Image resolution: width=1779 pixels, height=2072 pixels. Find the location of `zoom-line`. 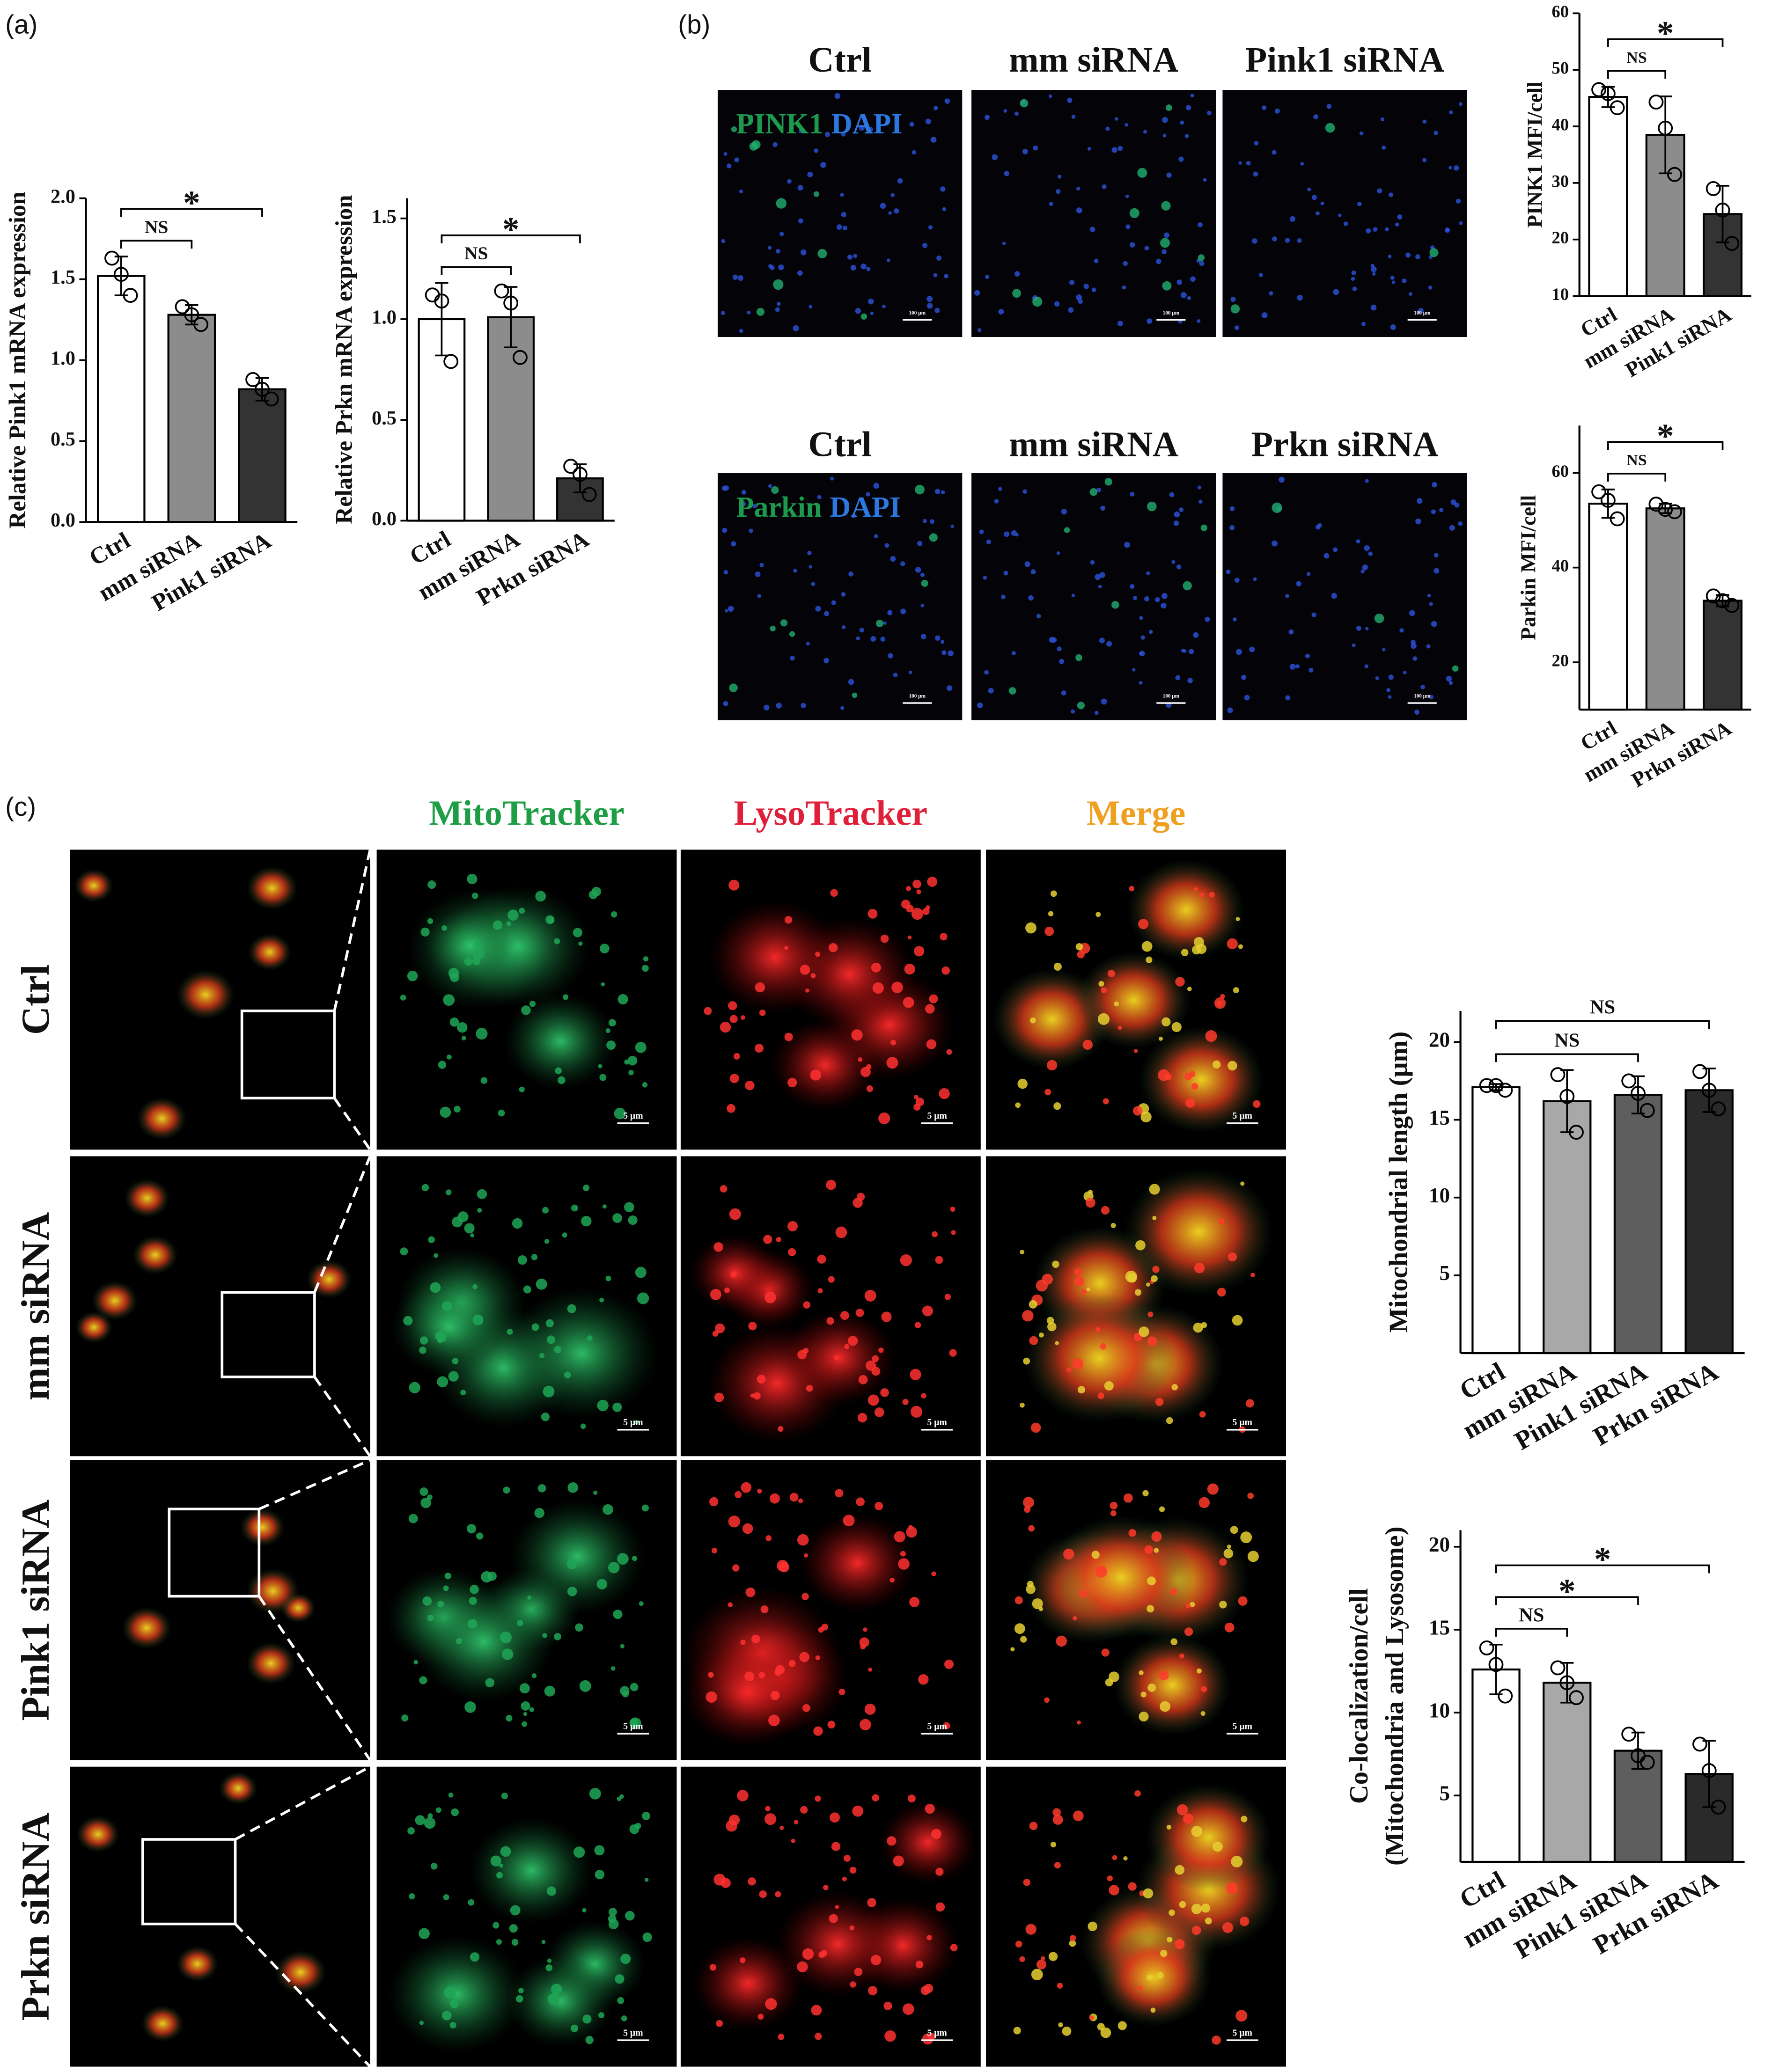

zoom-line is located at coordinates (302, 1995).